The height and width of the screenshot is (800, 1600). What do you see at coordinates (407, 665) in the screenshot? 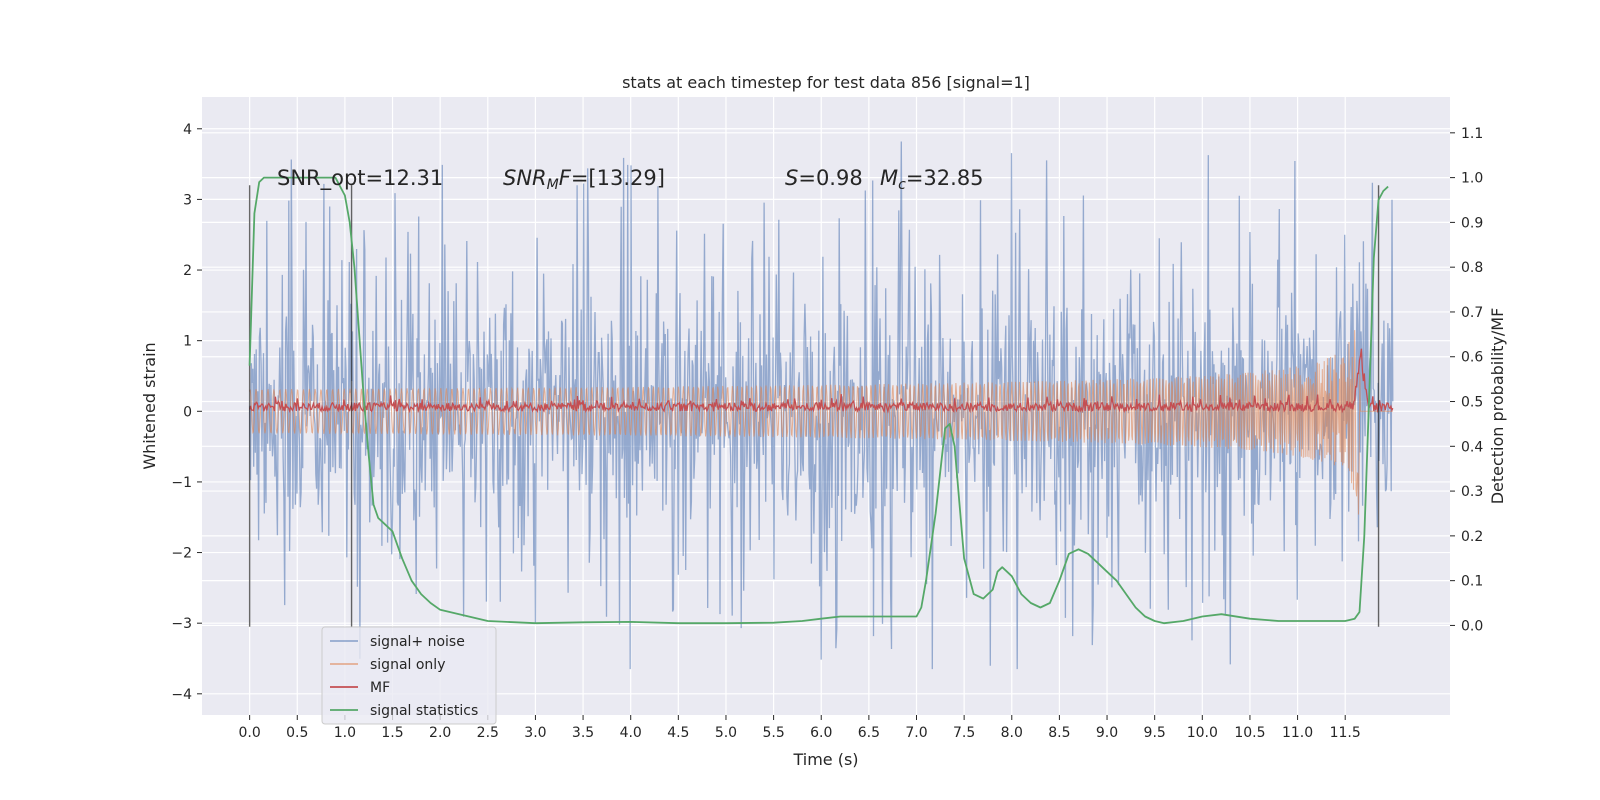
I see `legend-label-signal-only: signal only` at bounding box center [407, 665].